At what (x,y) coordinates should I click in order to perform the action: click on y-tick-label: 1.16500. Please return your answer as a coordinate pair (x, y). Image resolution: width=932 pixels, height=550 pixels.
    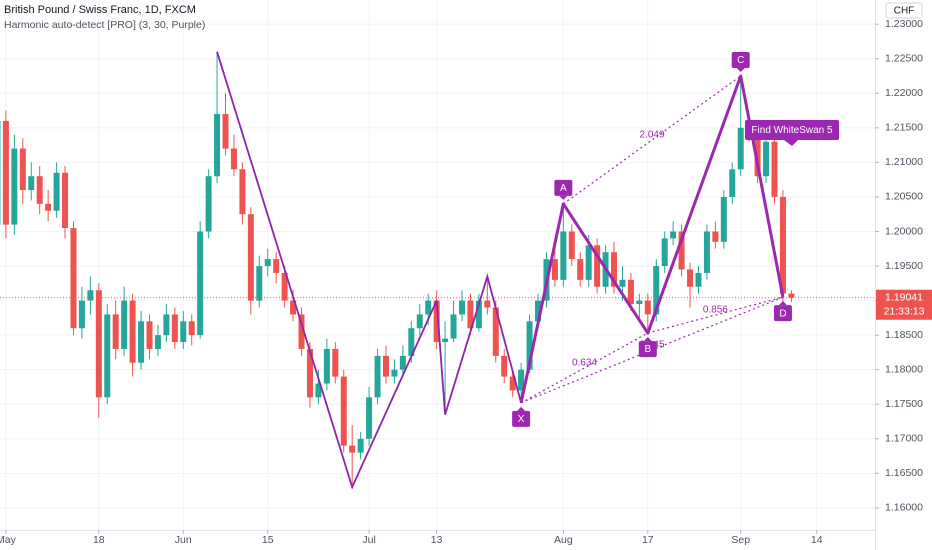
    Looking at the image, I should click on (904, 473).